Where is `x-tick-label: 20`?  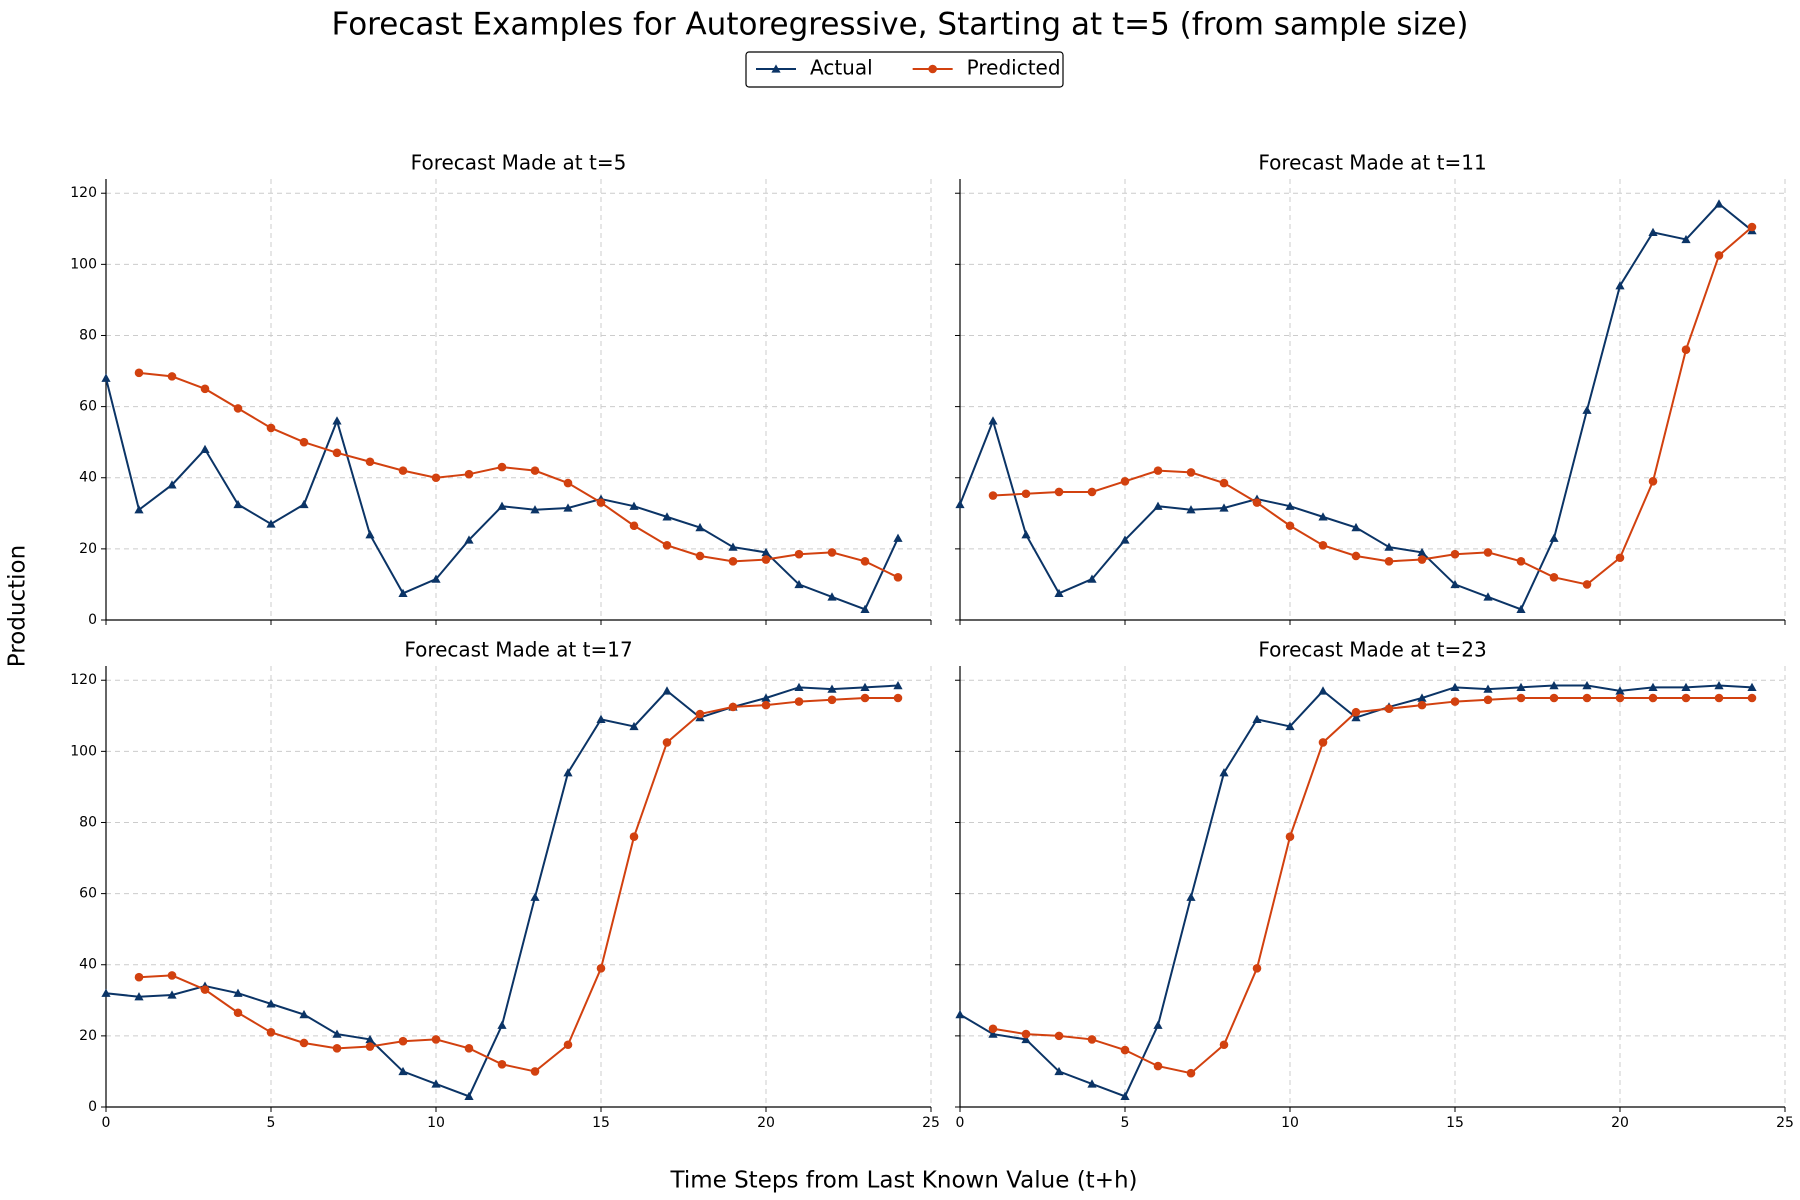
x-tick-label: 20 is located at coordinates (1620, 1123).